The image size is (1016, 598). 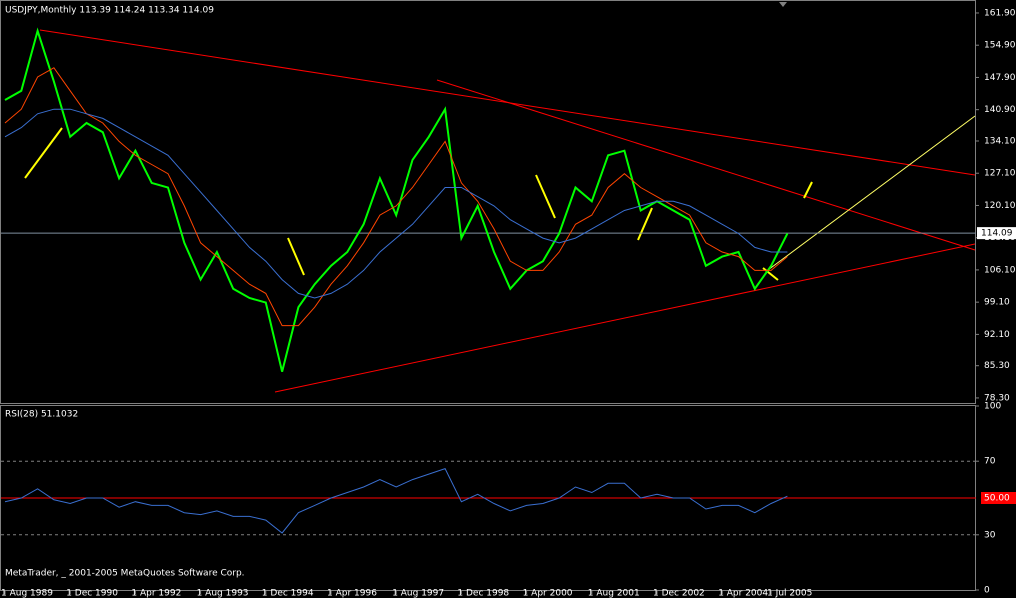 I want to click on level-label: 50.00, so click(x=997, y=499).